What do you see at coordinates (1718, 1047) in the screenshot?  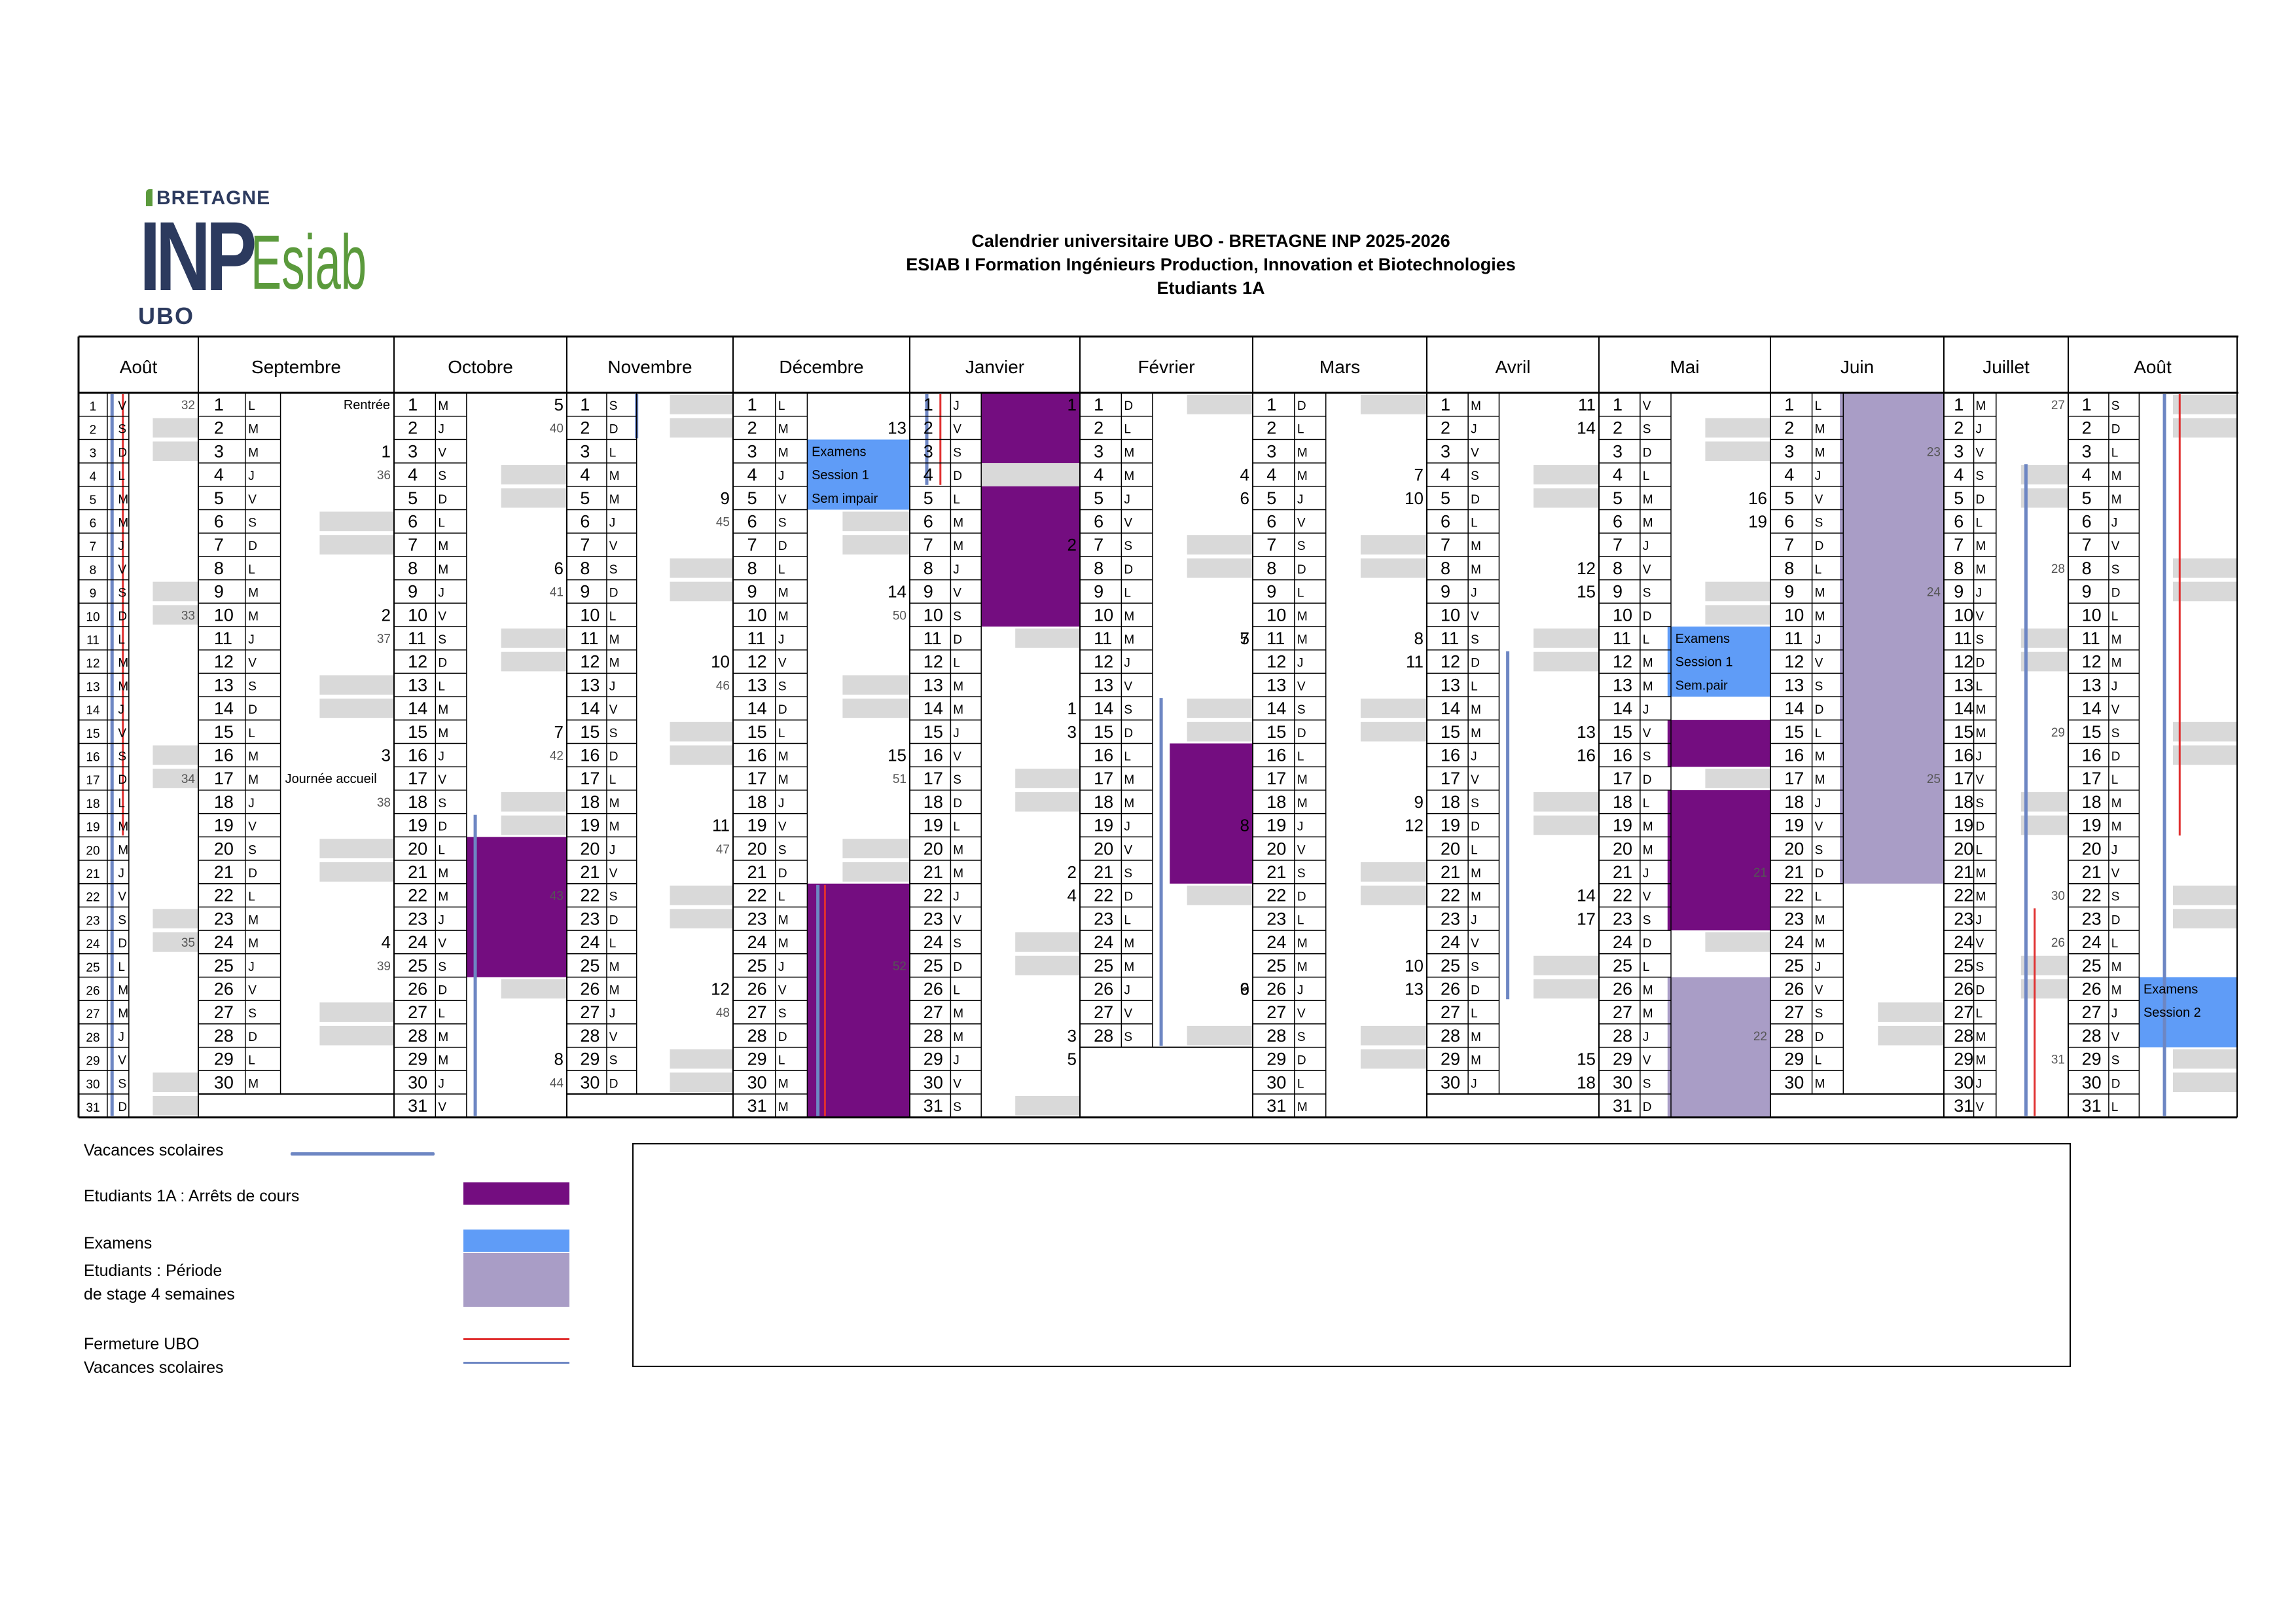 I see `stage-block` at bounding box center [1718, 1047].